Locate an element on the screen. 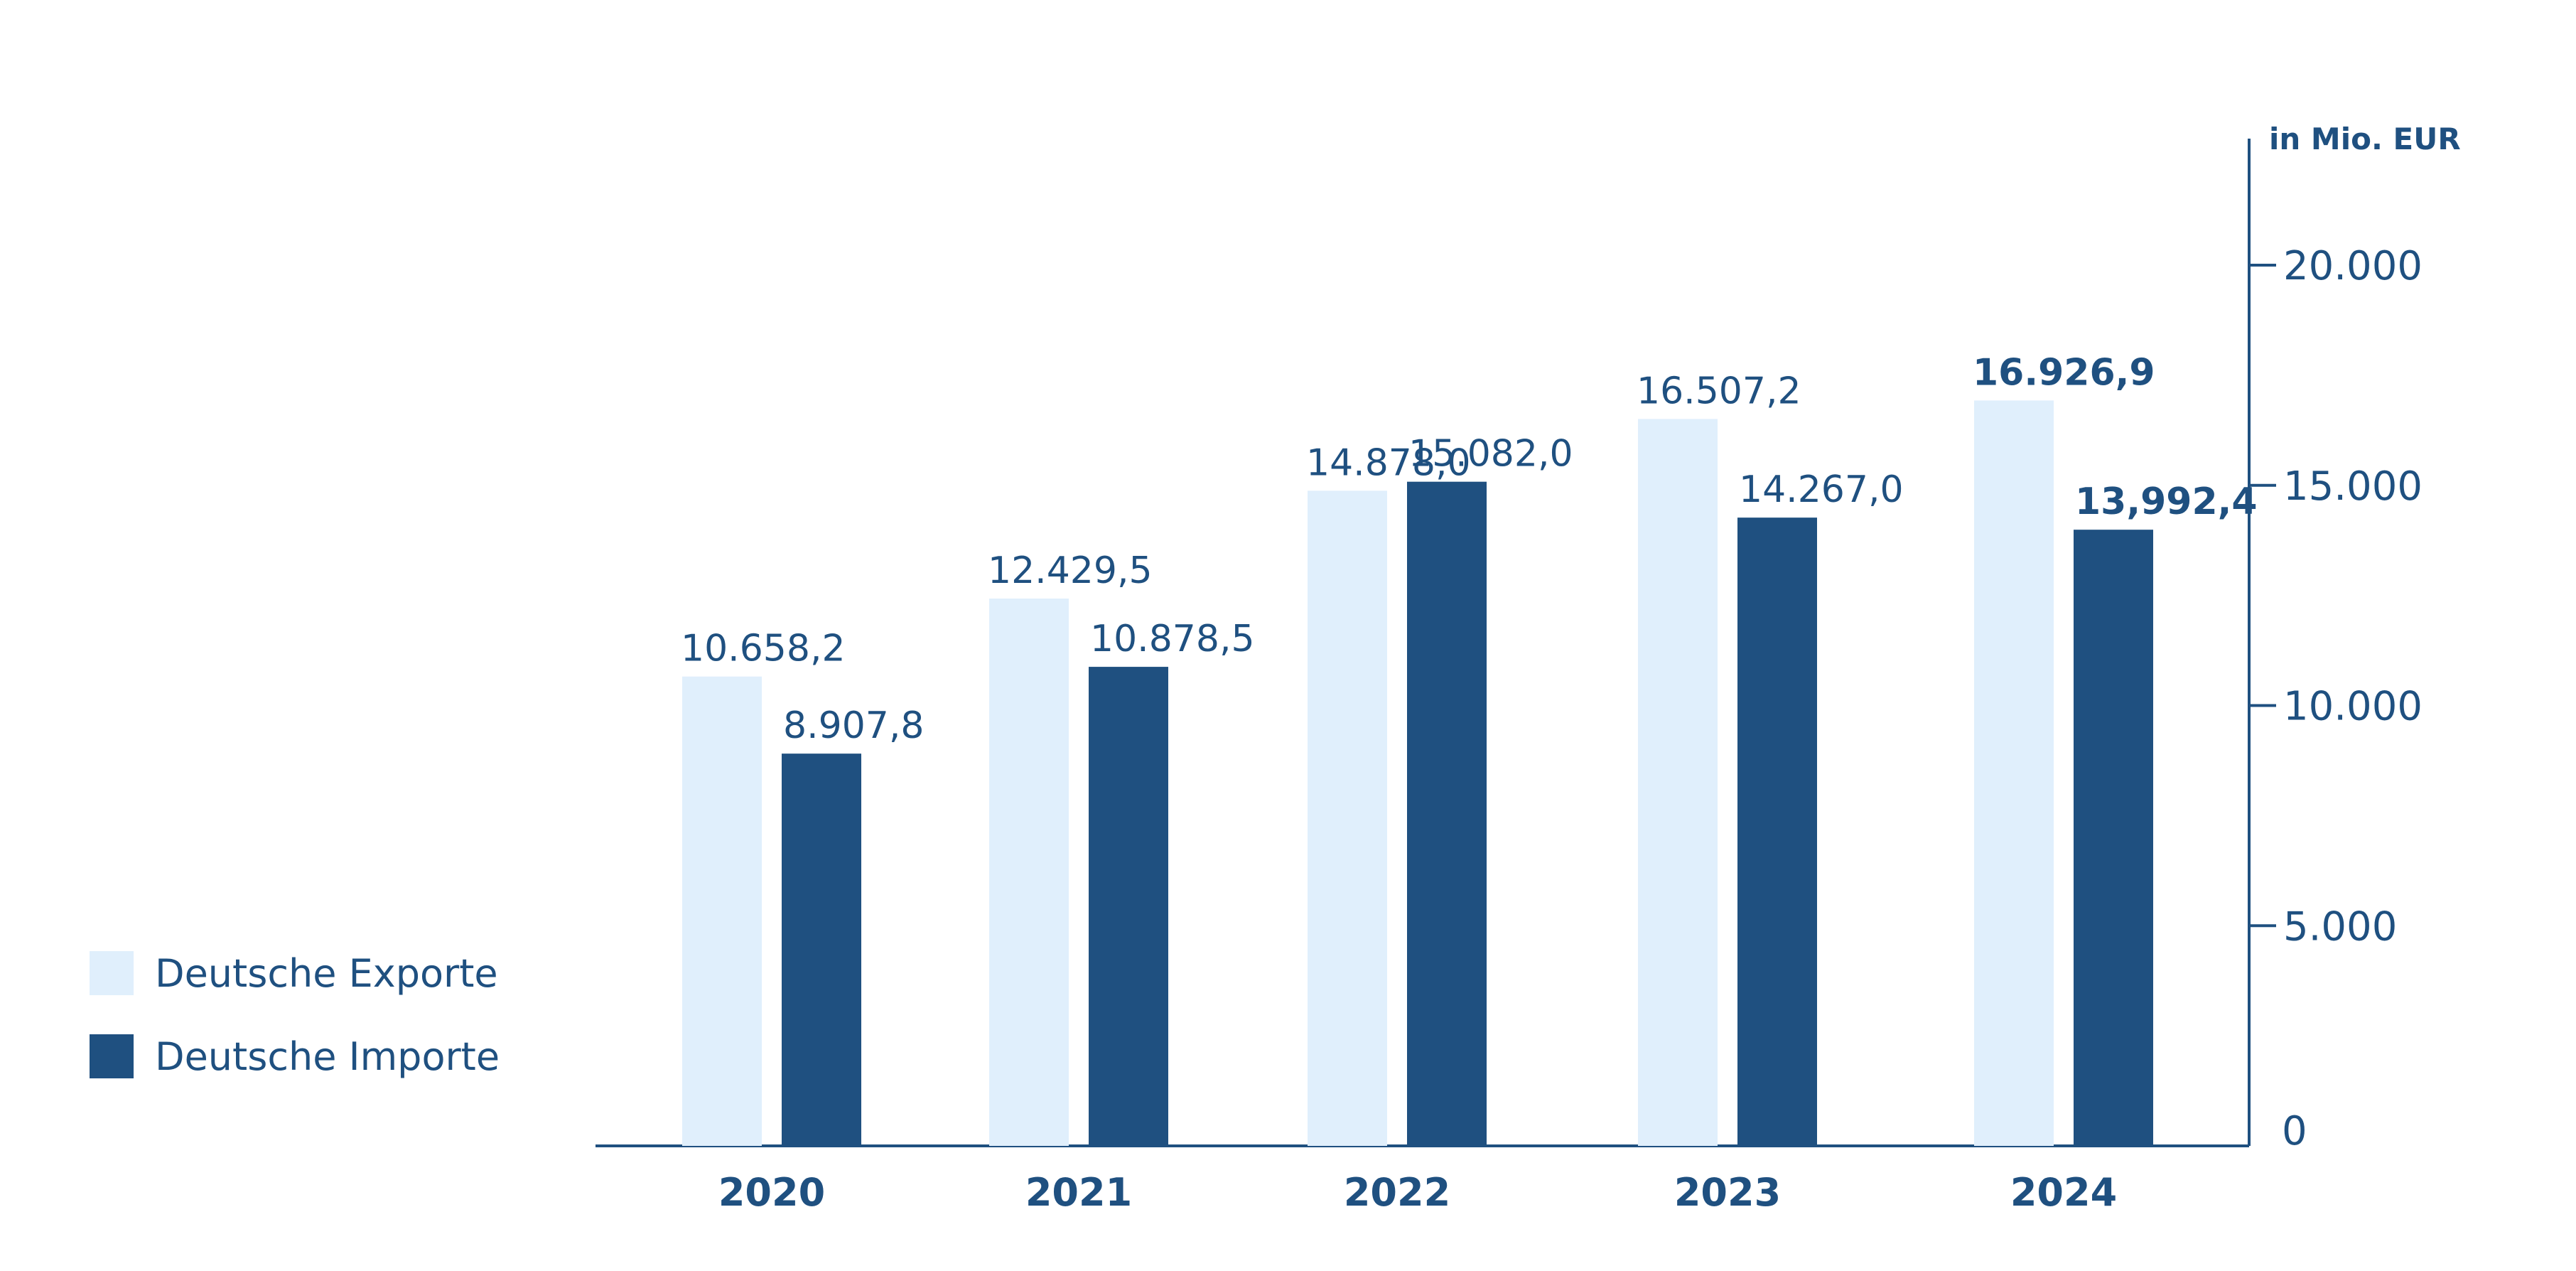 The width and height of the screenshot is (2576, 1271). data-label-imports: 14.267,0 is located at coordinates (1822, 489).